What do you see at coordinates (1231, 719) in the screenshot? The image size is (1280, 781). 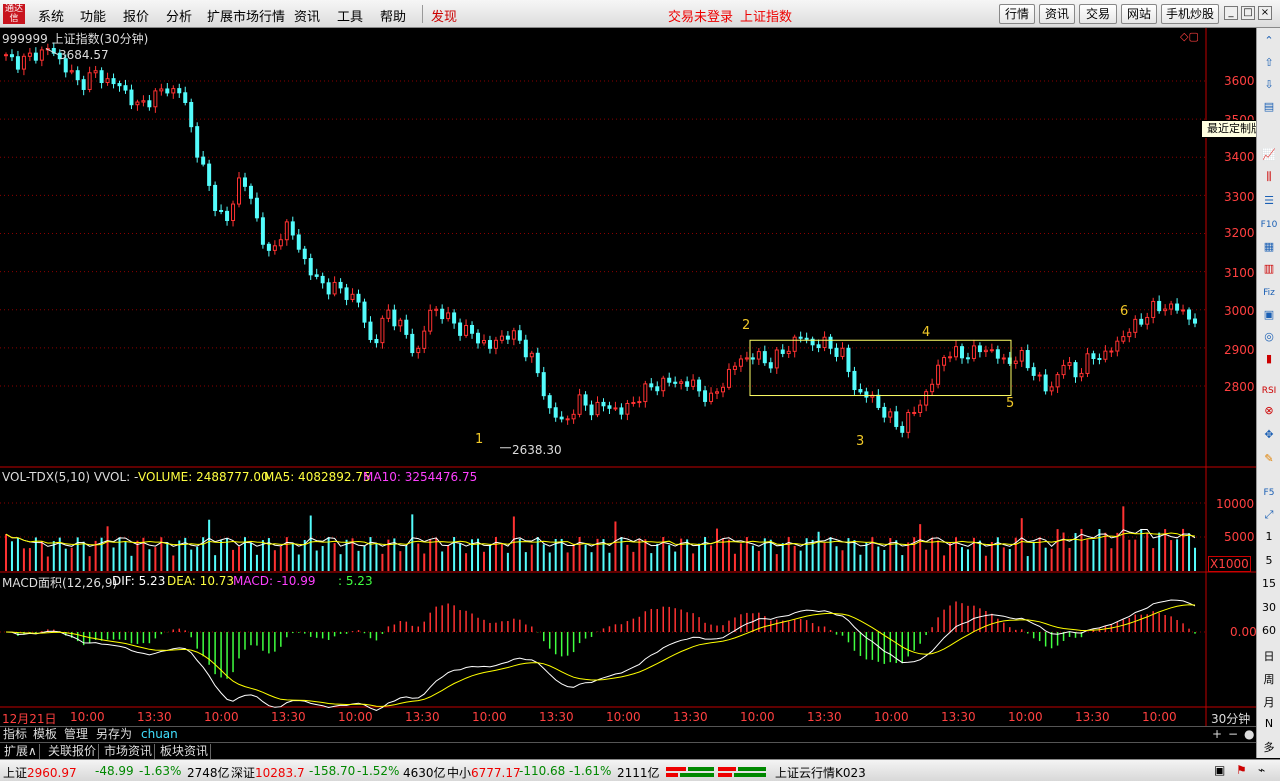 I see `period-label: 30分钟` at bounding box center [1231, 719].